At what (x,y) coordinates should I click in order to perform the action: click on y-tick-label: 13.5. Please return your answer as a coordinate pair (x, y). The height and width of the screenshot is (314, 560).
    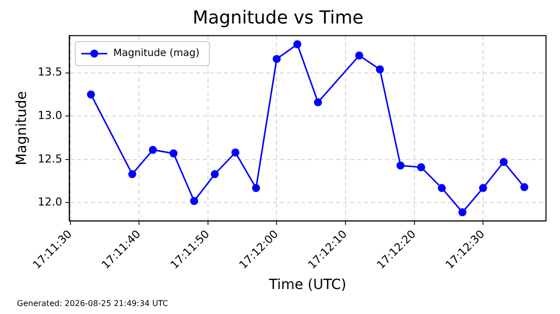
    Looking at the image, I should click on (50, 72).